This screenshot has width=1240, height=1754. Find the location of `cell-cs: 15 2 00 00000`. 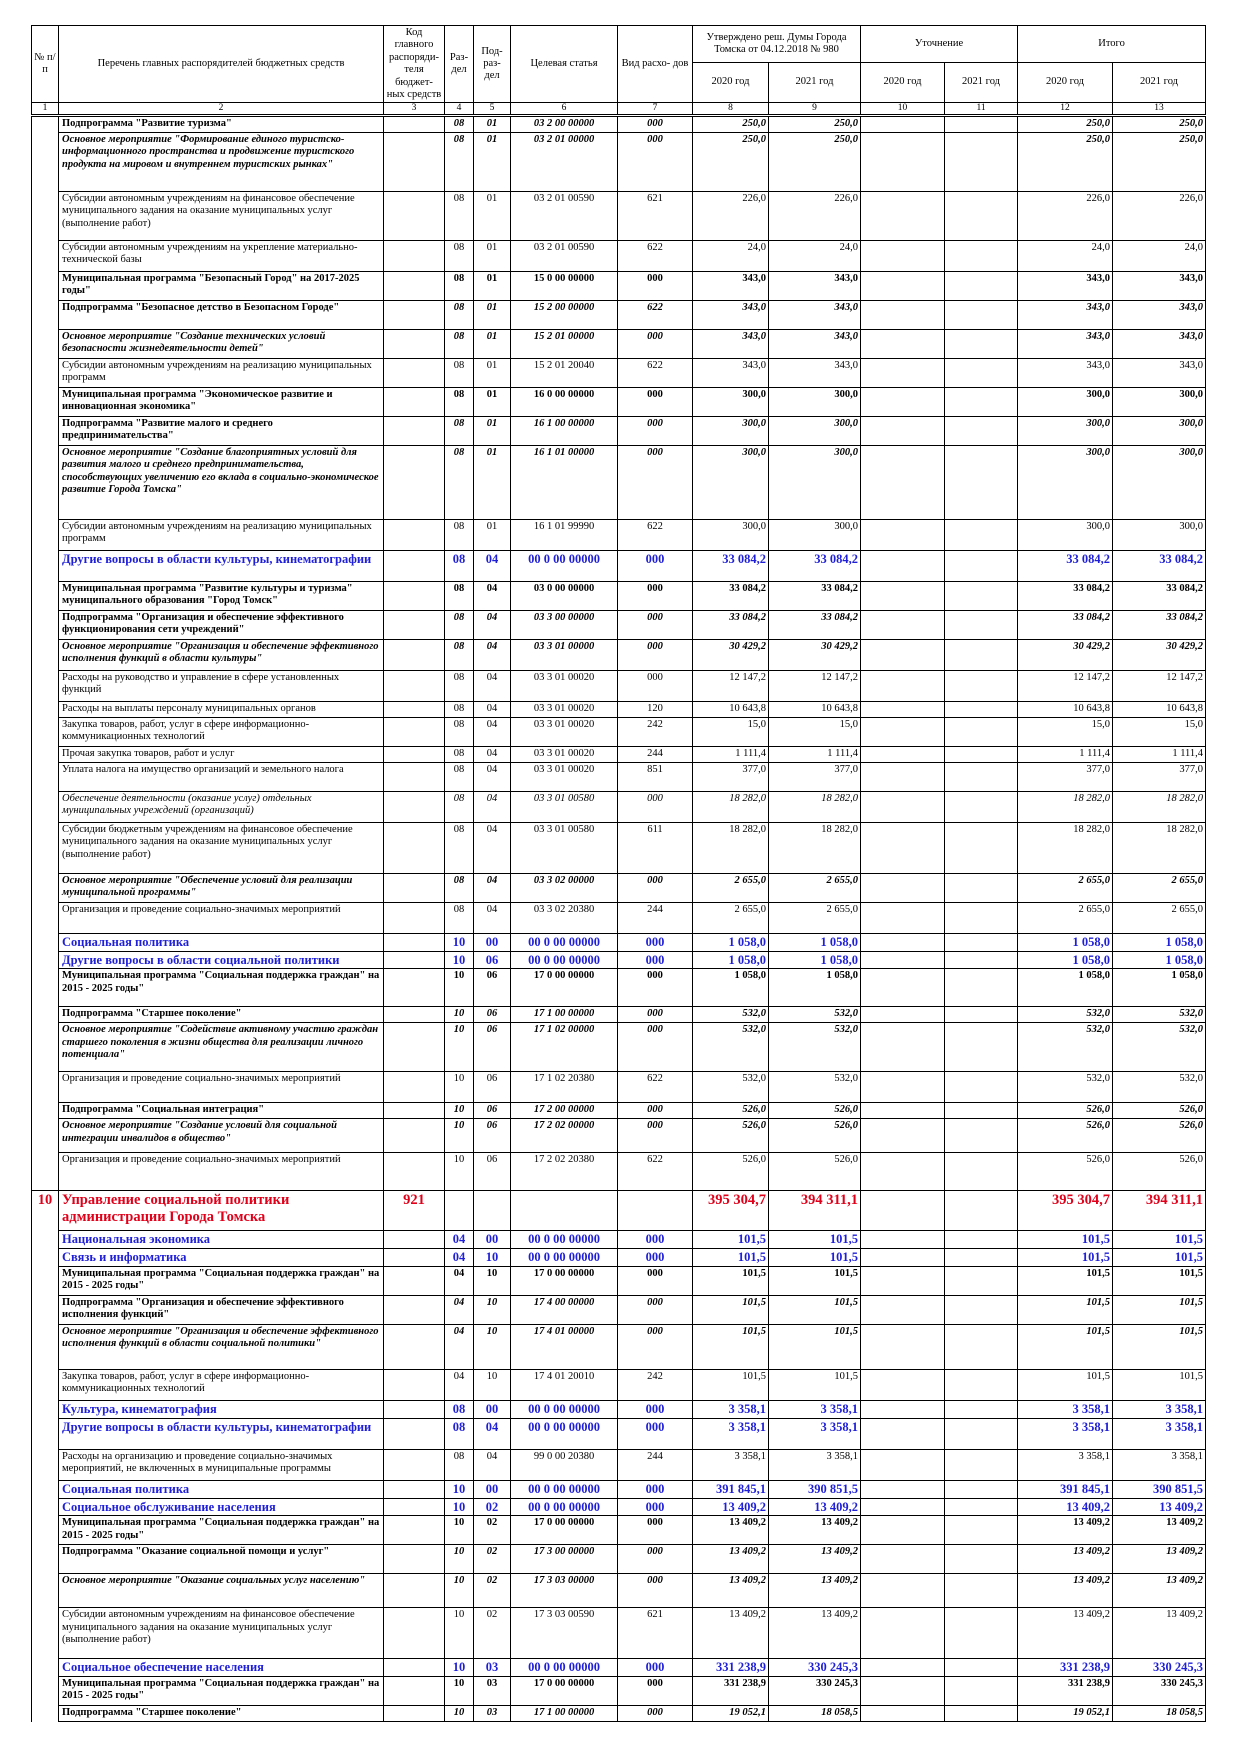

cell-cs: 15 2 00 00000 is located at coordinates (564, 314).